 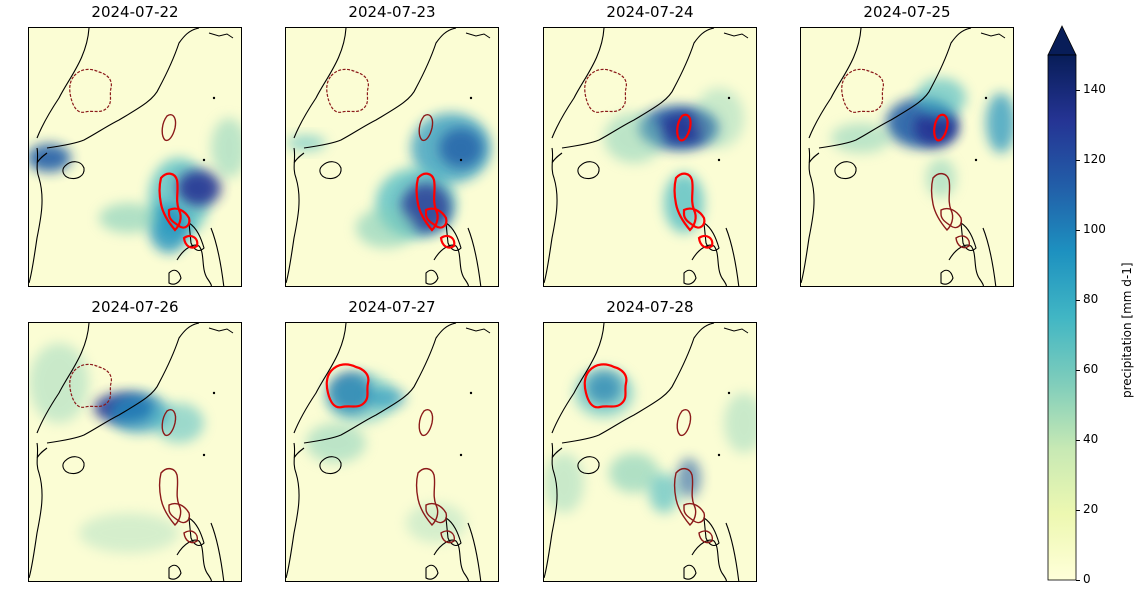 I want to click on colorbar, so click(x=1063, y=305).